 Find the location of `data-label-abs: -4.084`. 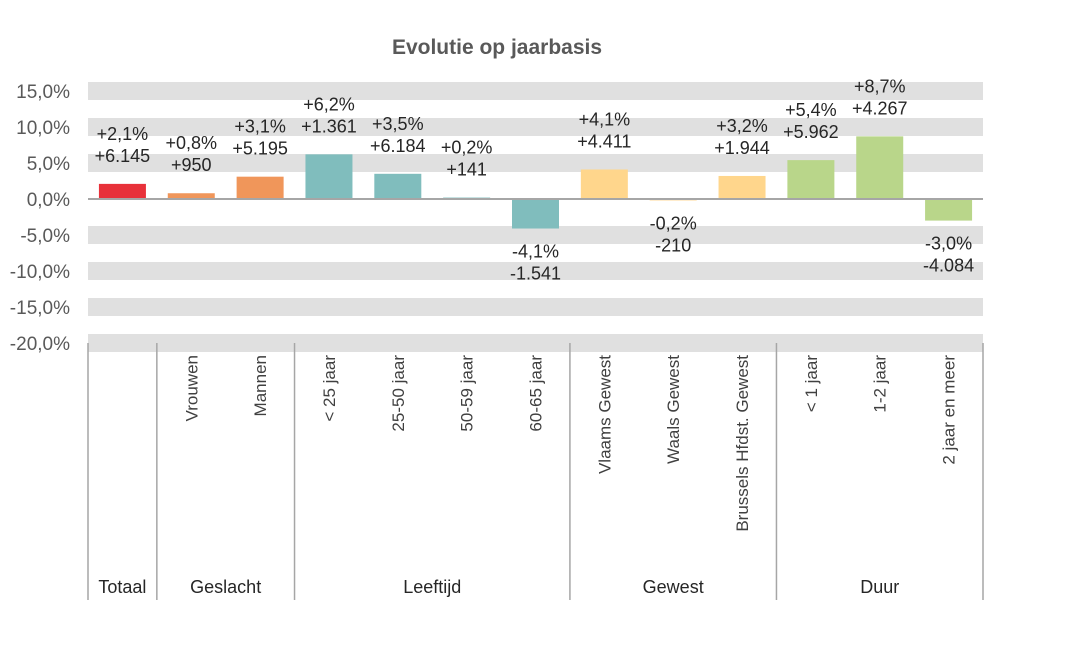

data-label-abs: -4.084 is located at coordinates (948, 266).